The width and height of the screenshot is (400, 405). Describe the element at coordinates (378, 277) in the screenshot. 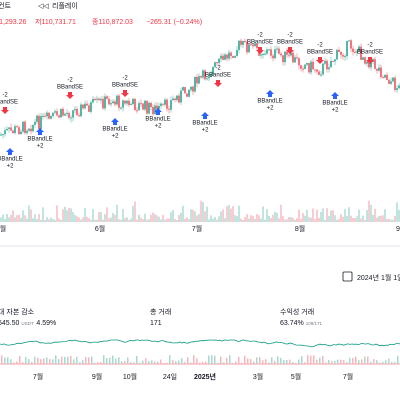

I see `date-range: 2024년 1월 1일 —` at that location.